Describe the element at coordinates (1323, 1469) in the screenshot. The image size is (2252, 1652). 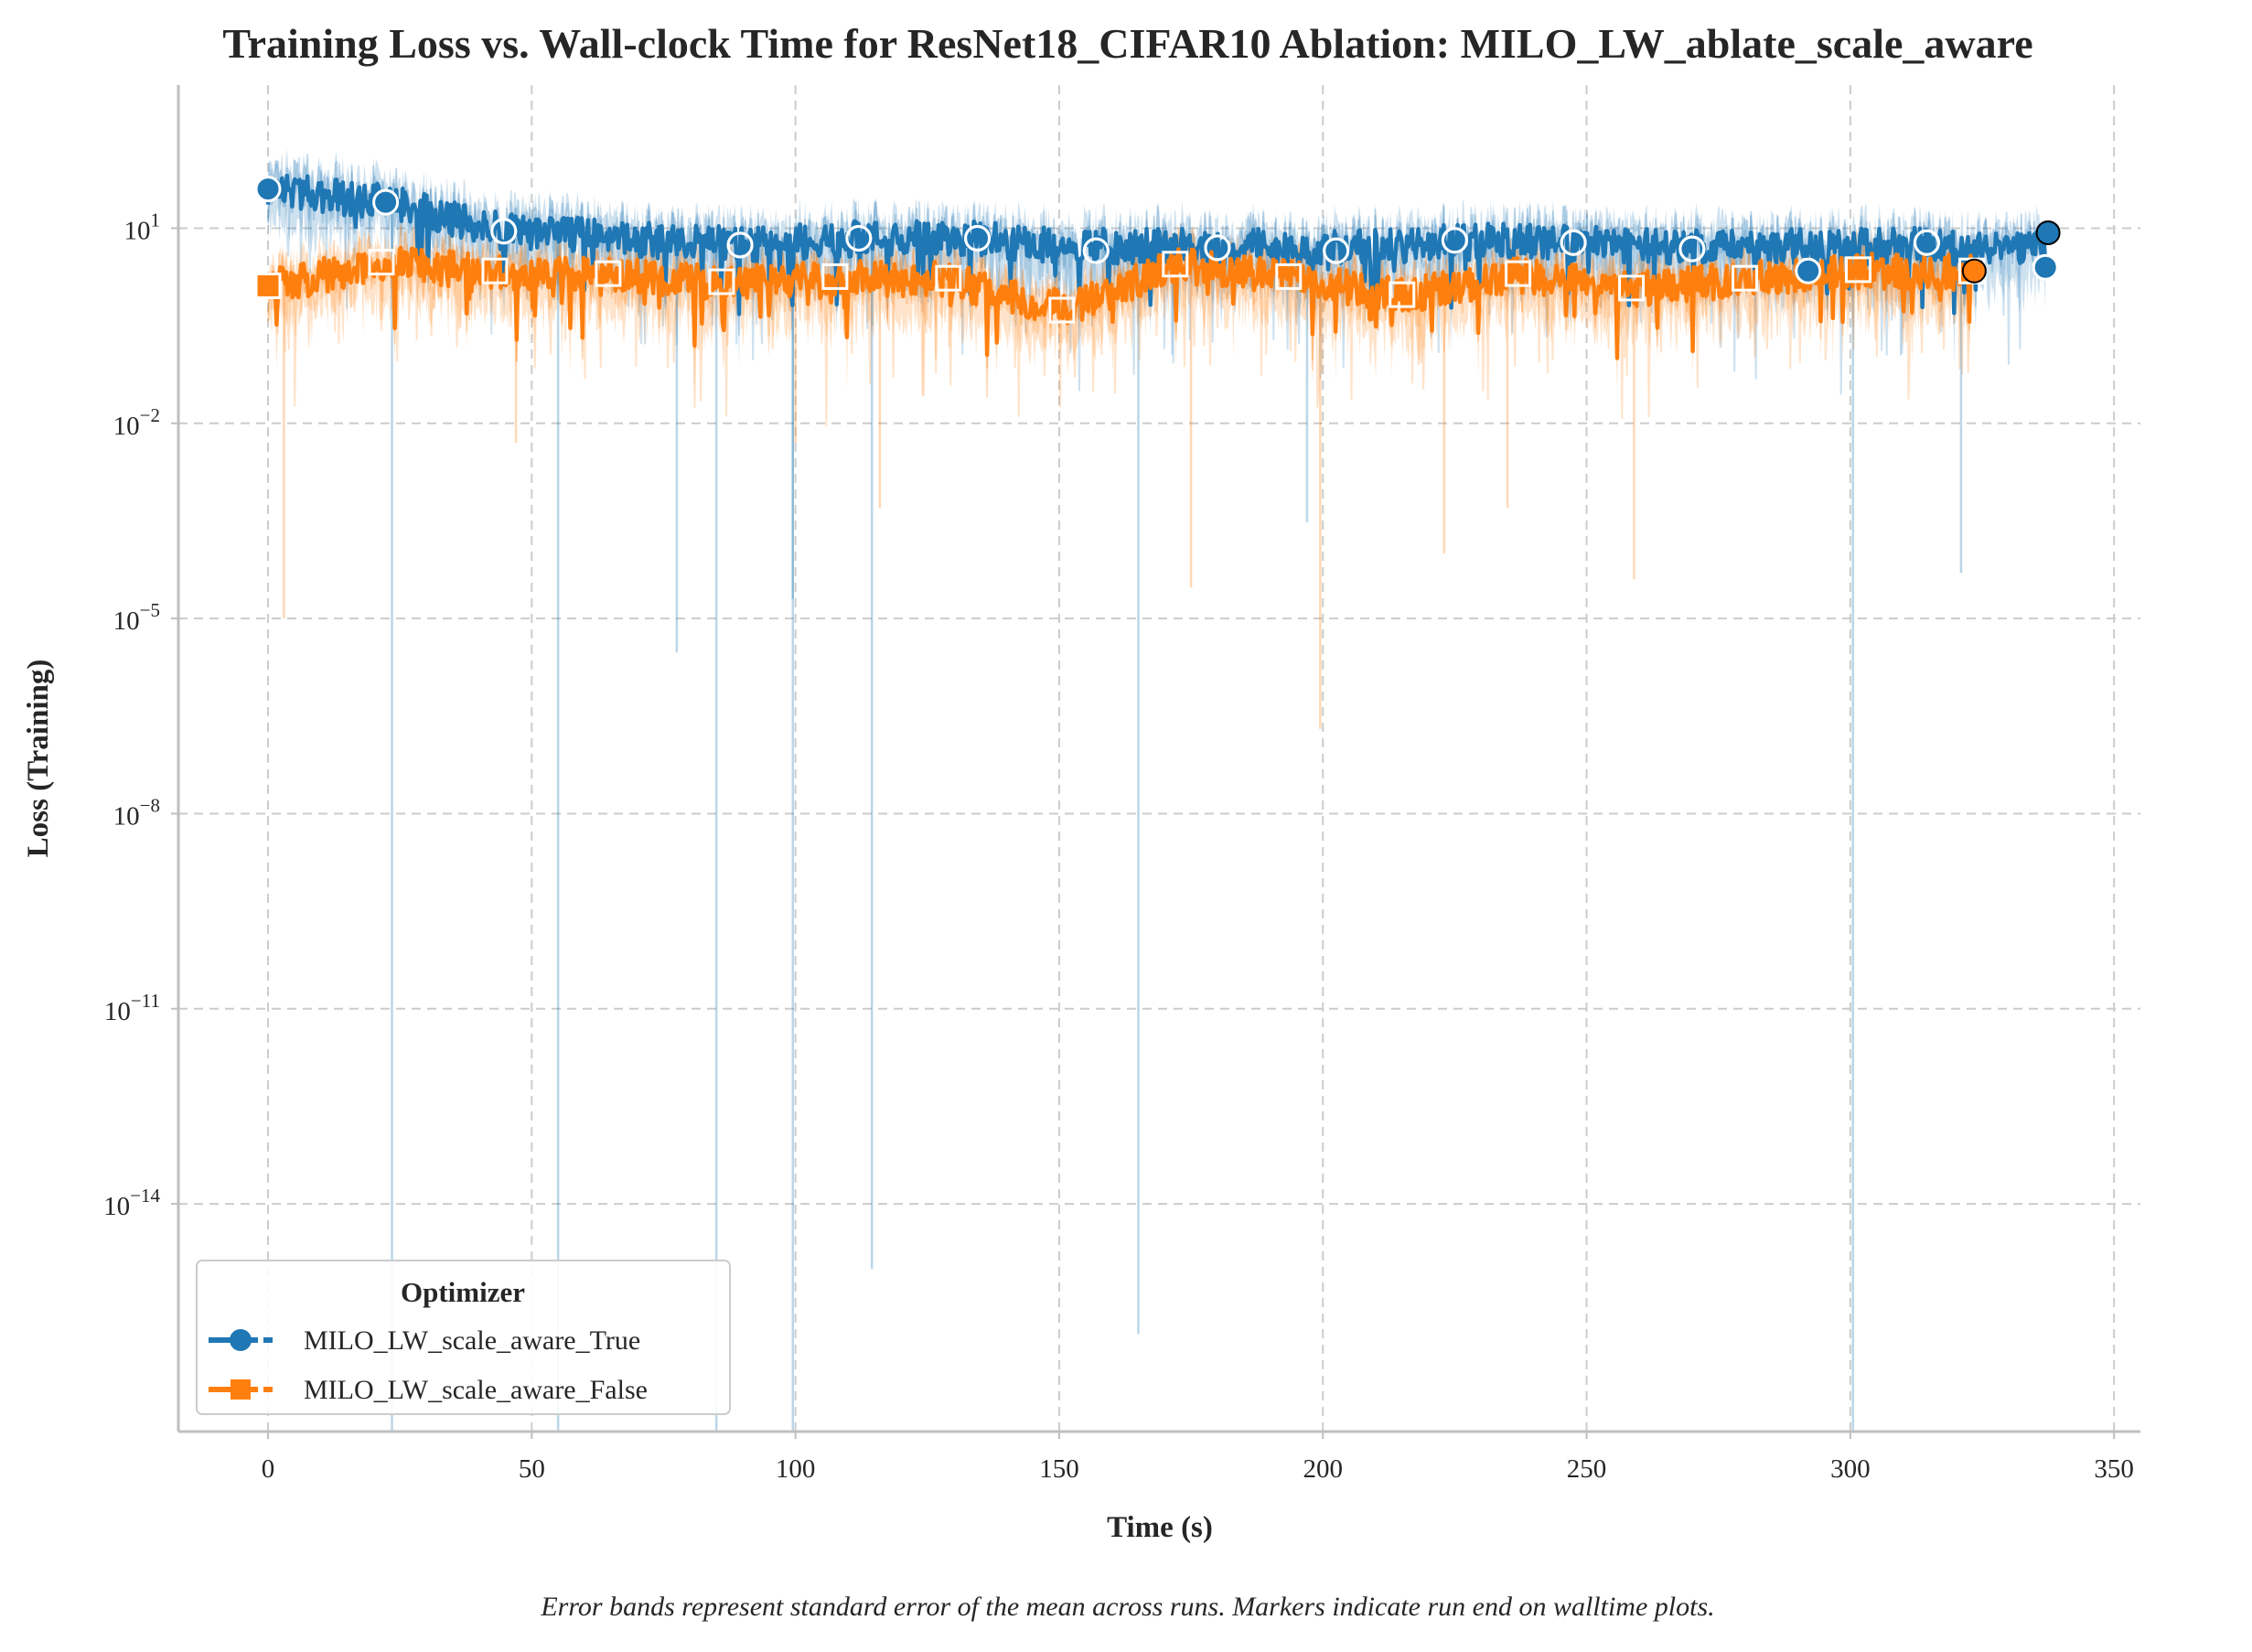
I see `x-tick-label: 200` at that location.